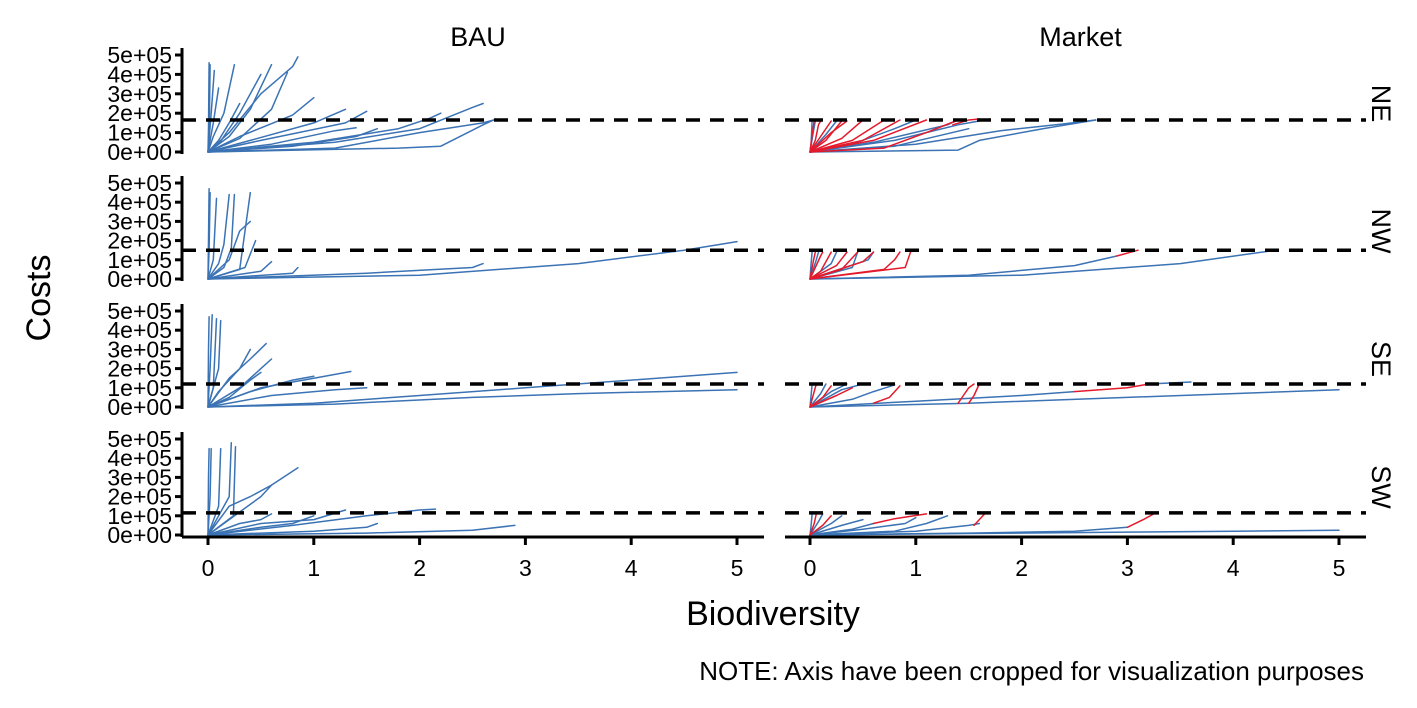 This screenshot has width=1417, height=708. Describe the element at coordinates (1080, 37) in the screenshot. I see `facet-column-label: Market` at that location.